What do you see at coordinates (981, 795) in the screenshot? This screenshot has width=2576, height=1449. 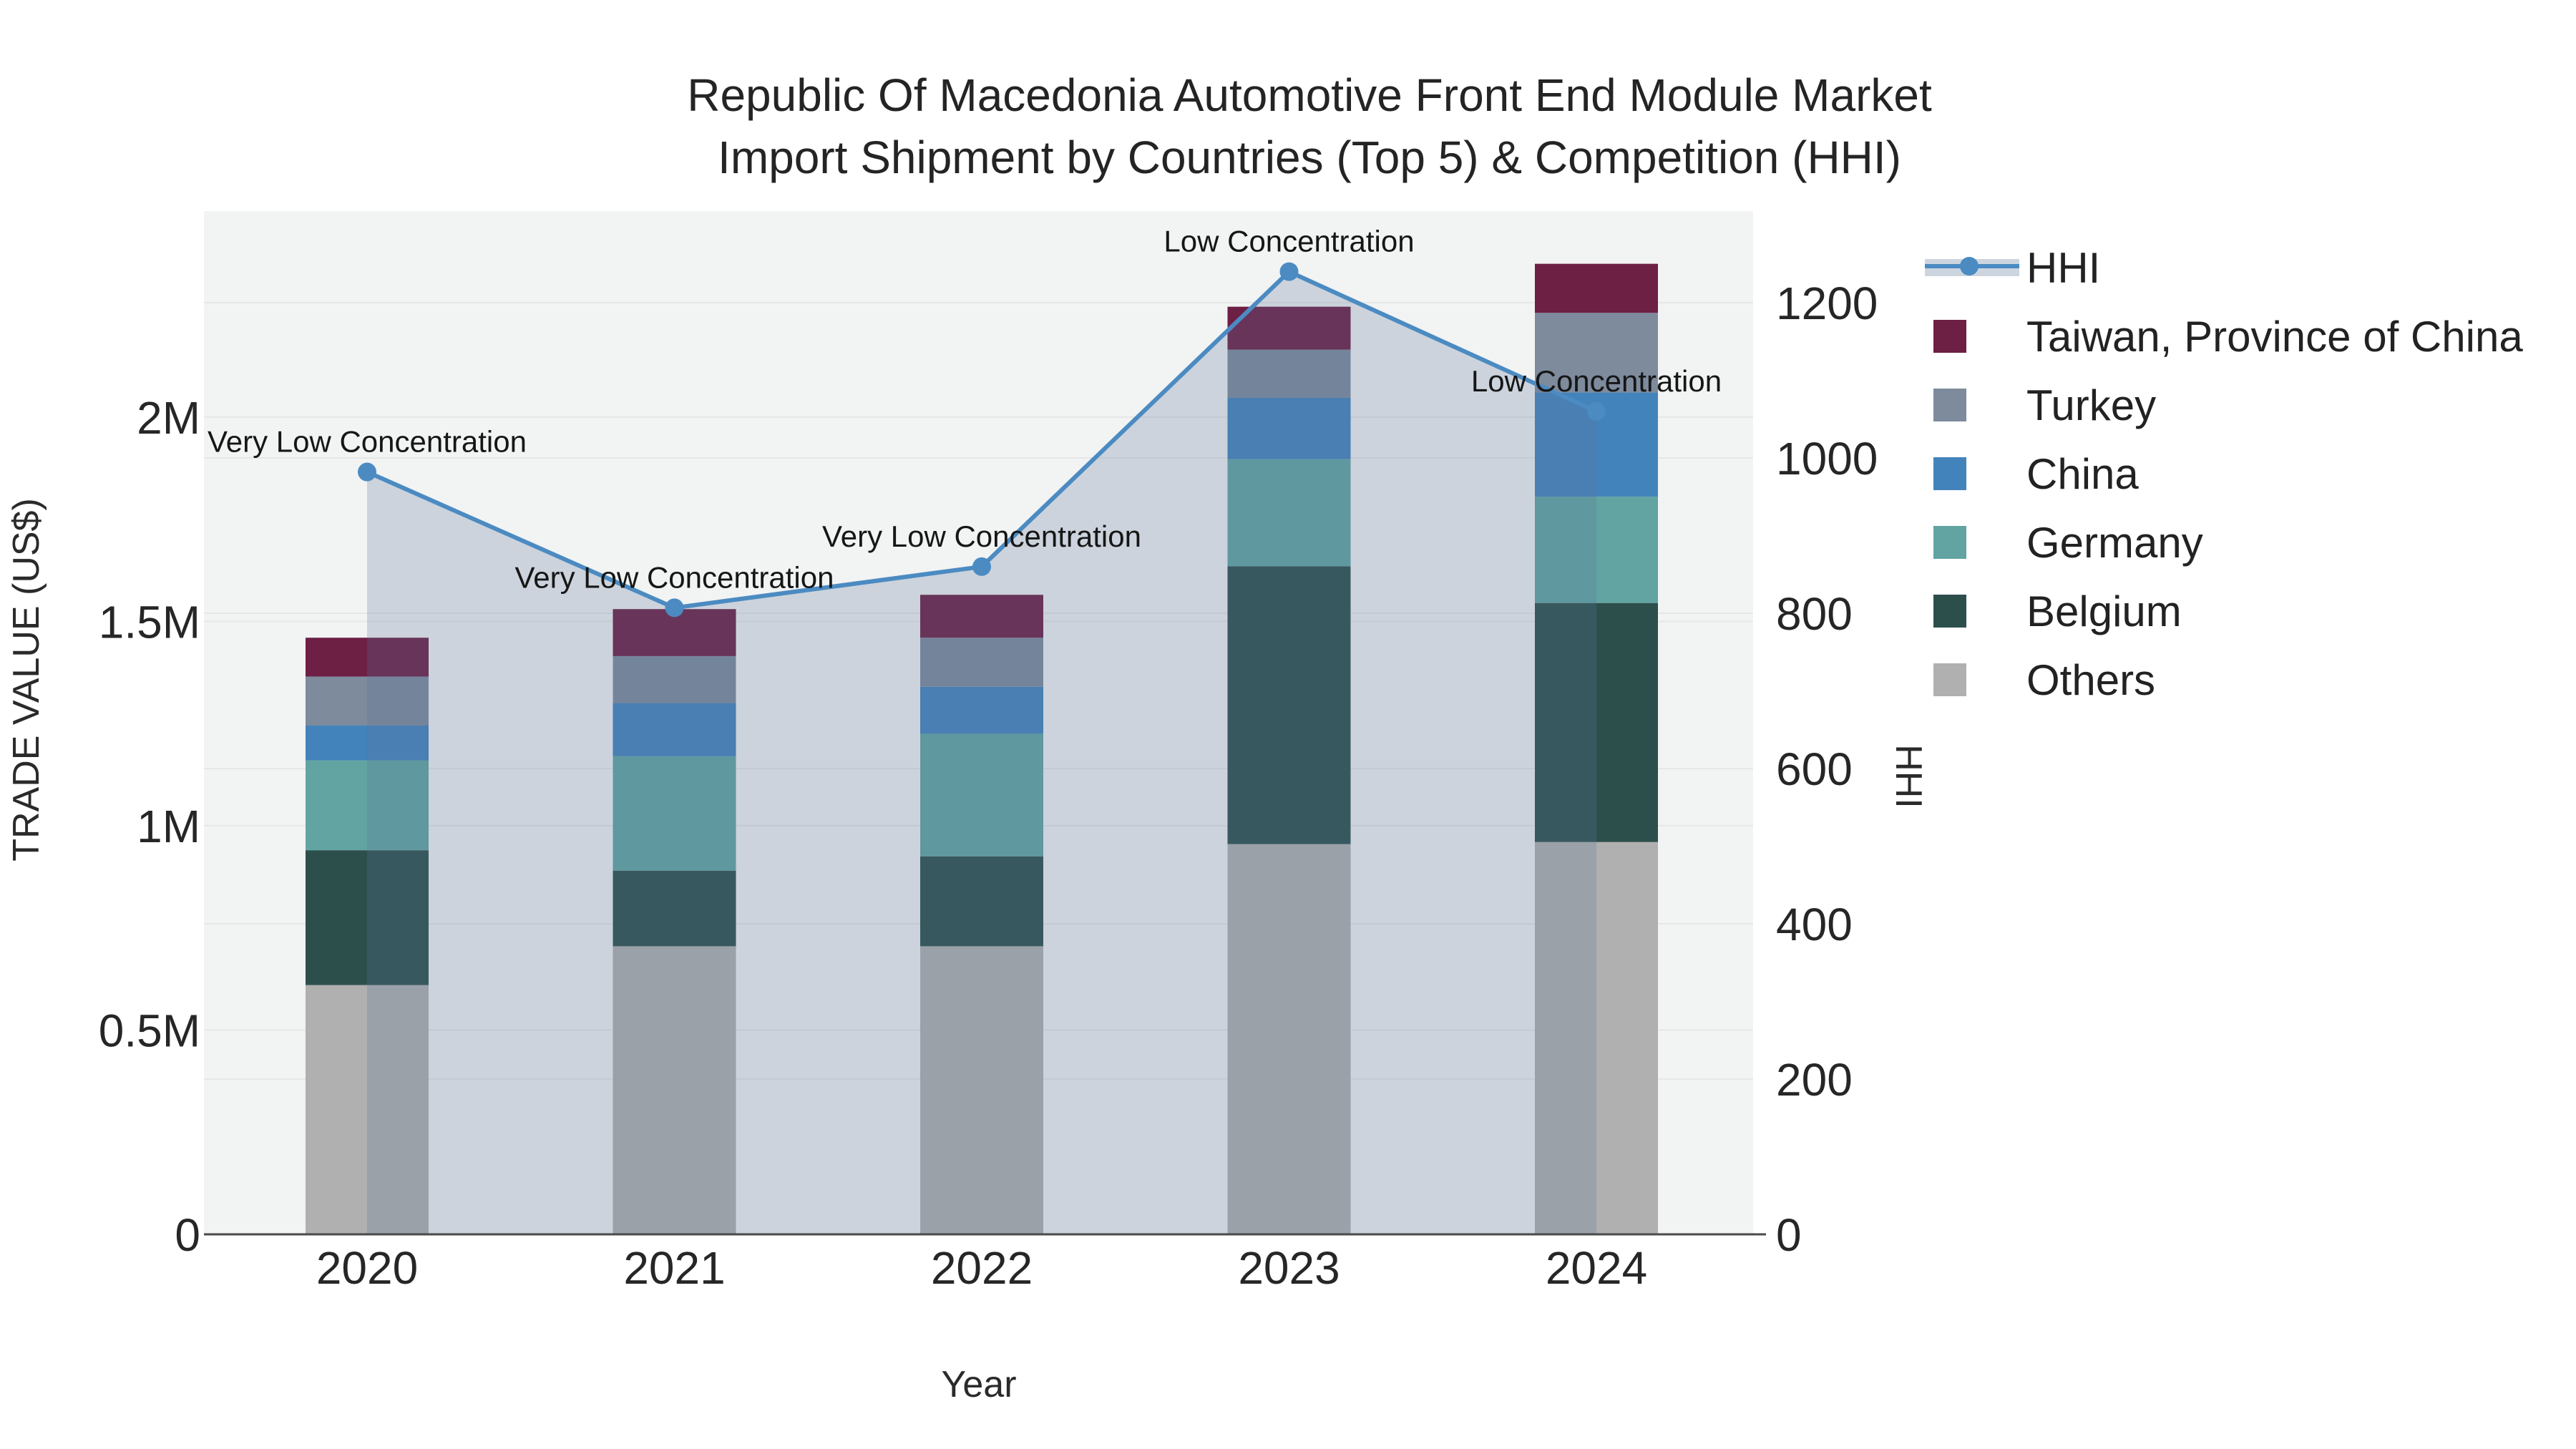 I see `bar-segment-2022-germany` at bounding box center [981, 795].